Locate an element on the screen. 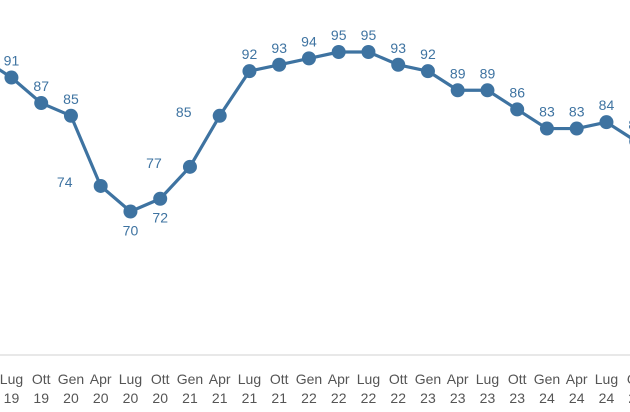 The width and height of the screenshot is (630, 412). data-label: 87 is located at coordinates (41, 86).